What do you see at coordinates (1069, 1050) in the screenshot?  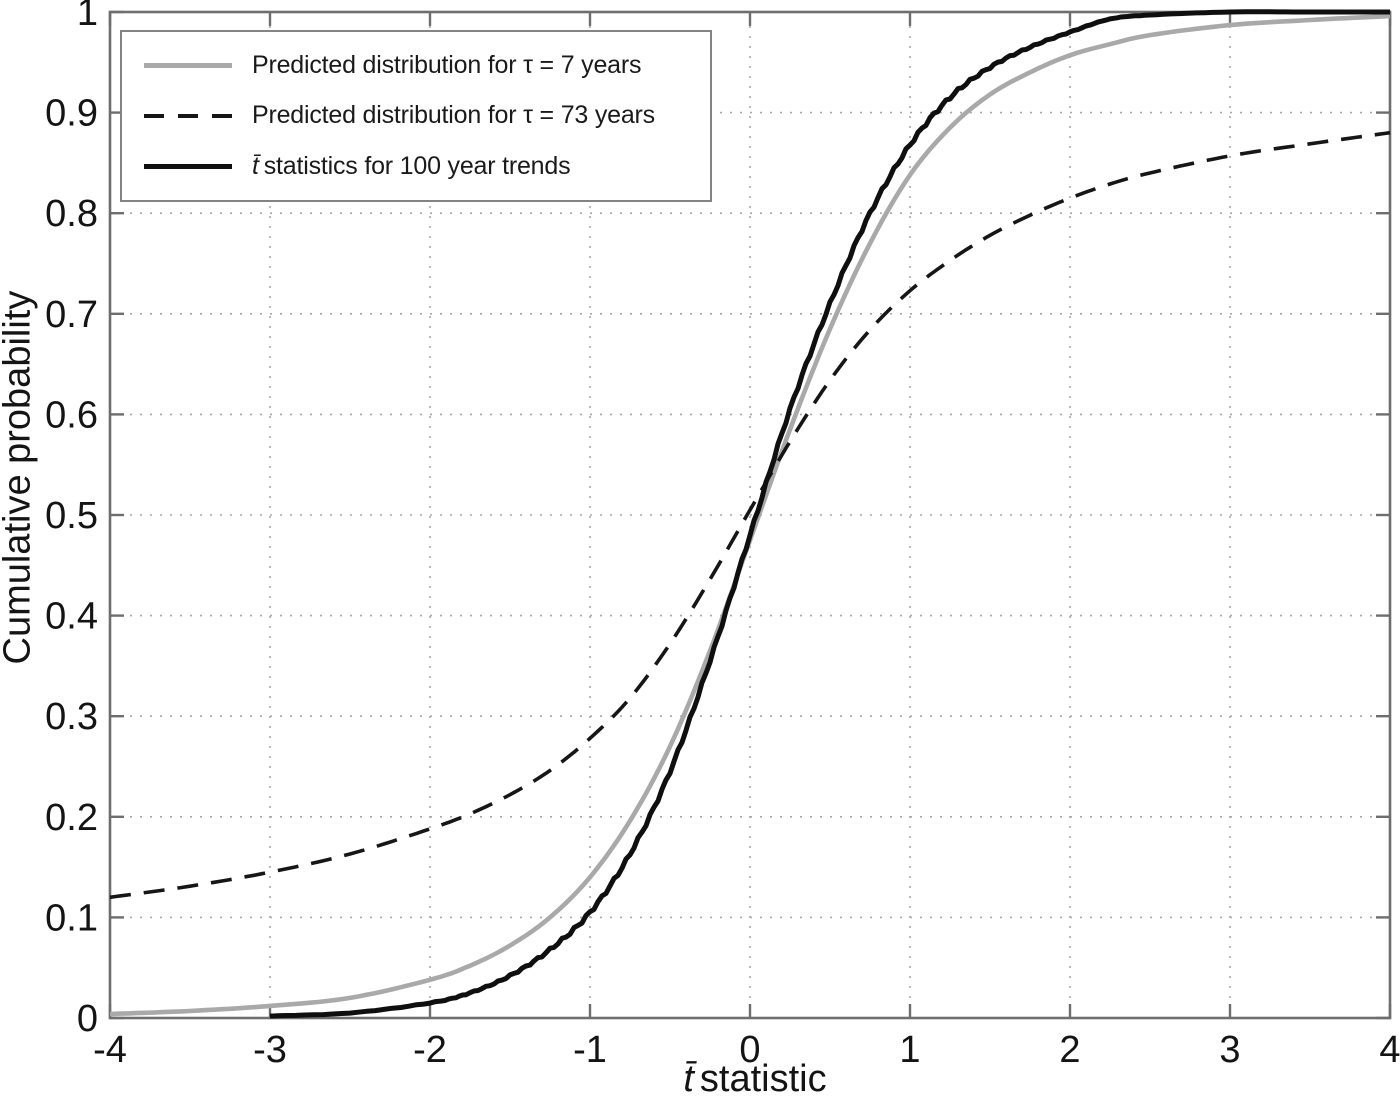 I see `svg-text: 2` at bounding box center [1069, 1050].